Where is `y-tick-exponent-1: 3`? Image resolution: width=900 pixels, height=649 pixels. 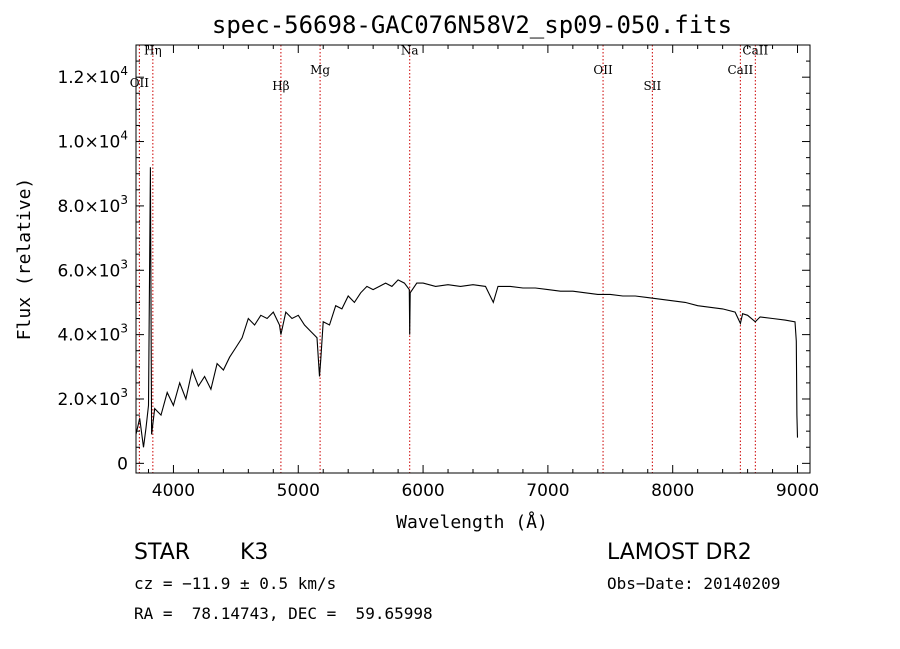 y-tick-exponent-1: 3 is located at coordinates (124, 393).